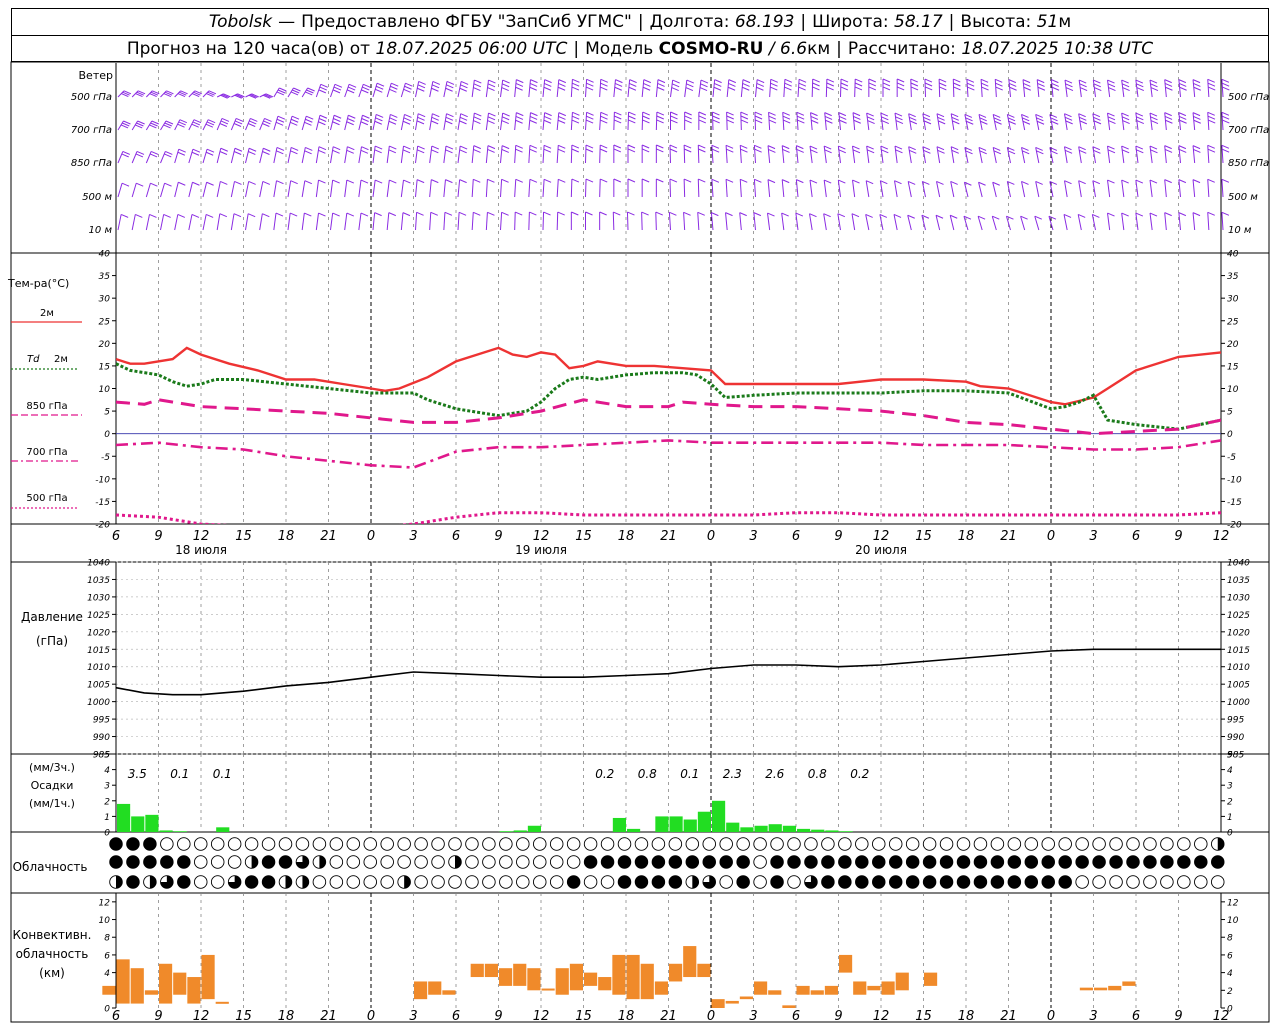 The width and height of the screenshot is (1280, 1024). I want to click on pressure-ytick-label: 990, so click(1235, 738).